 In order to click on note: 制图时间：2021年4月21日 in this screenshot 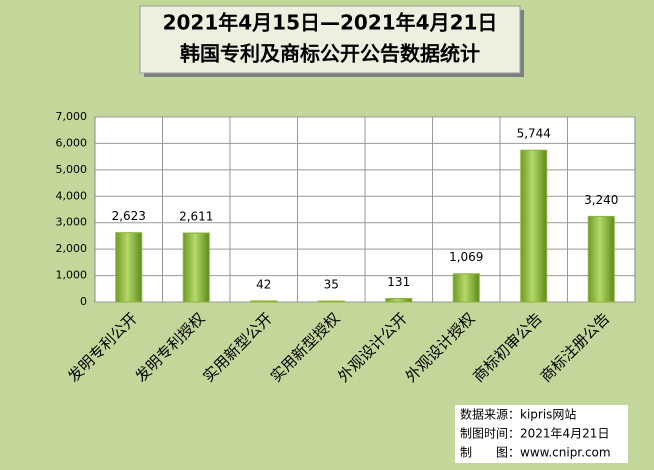, I will do `click(534, 434)`.